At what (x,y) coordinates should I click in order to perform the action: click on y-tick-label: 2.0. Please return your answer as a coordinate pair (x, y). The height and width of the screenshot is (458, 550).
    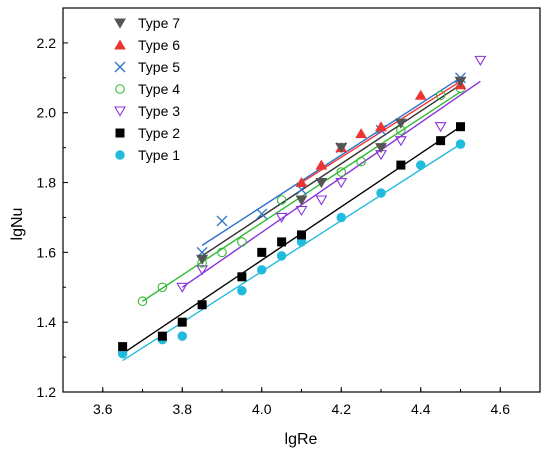
    Looking at the image, I should click on (47, 113).